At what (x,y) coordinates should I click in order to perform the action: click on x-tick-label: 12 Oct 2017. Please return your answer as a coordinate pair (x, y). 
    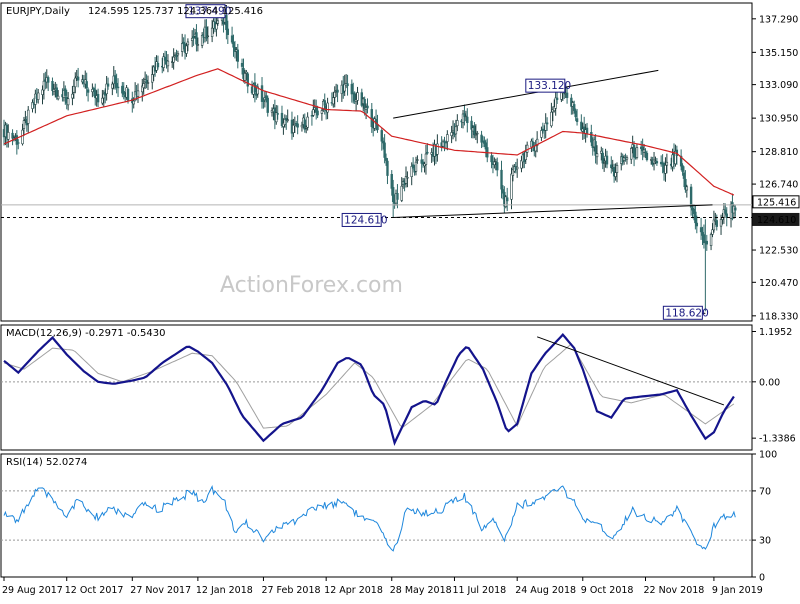
    Looking at the image, I should click on (94, 590).